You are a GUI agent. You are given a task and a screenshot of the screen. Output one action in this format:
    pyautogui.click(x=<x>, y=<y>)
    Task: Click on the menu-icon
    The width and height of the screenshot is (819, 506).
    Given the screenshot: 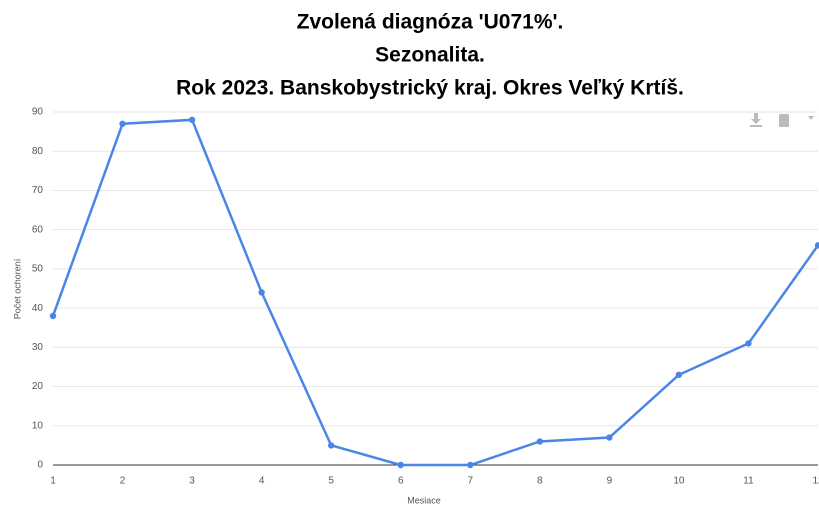 What is the action you would take?
    pyautogui.click(x=811, y=118)
    